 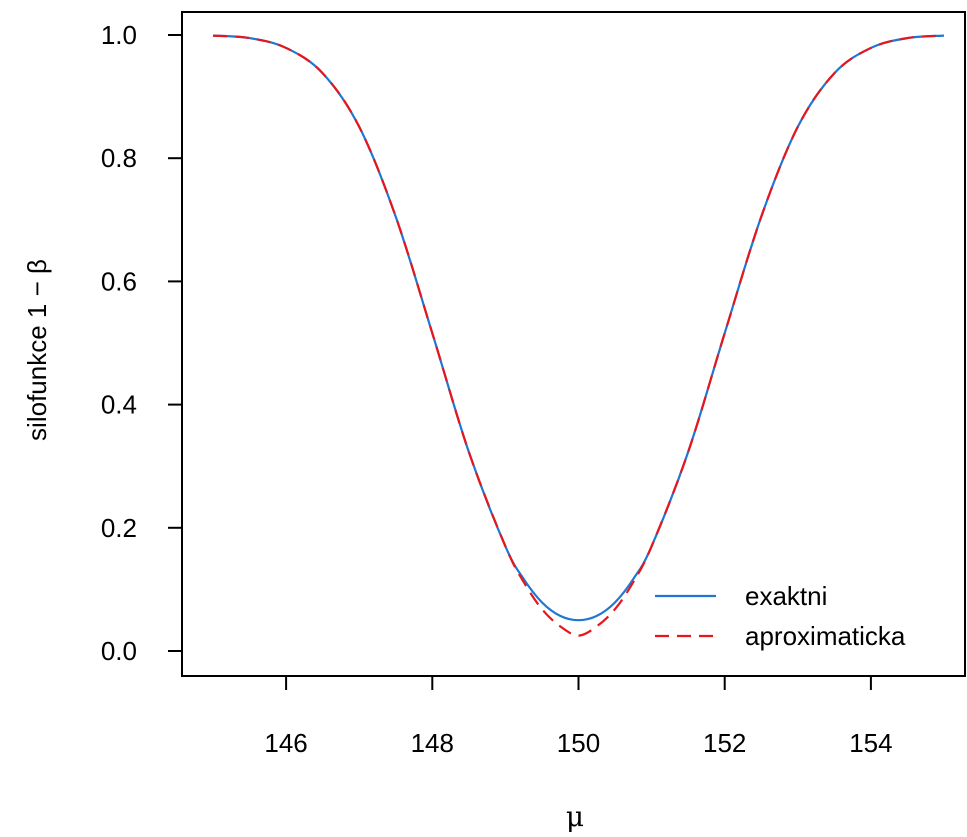 What do you see at coordinates (825, 636) in the screenshot?
I see `legend-label: aproximaticka` at bounding box center [825, 636].